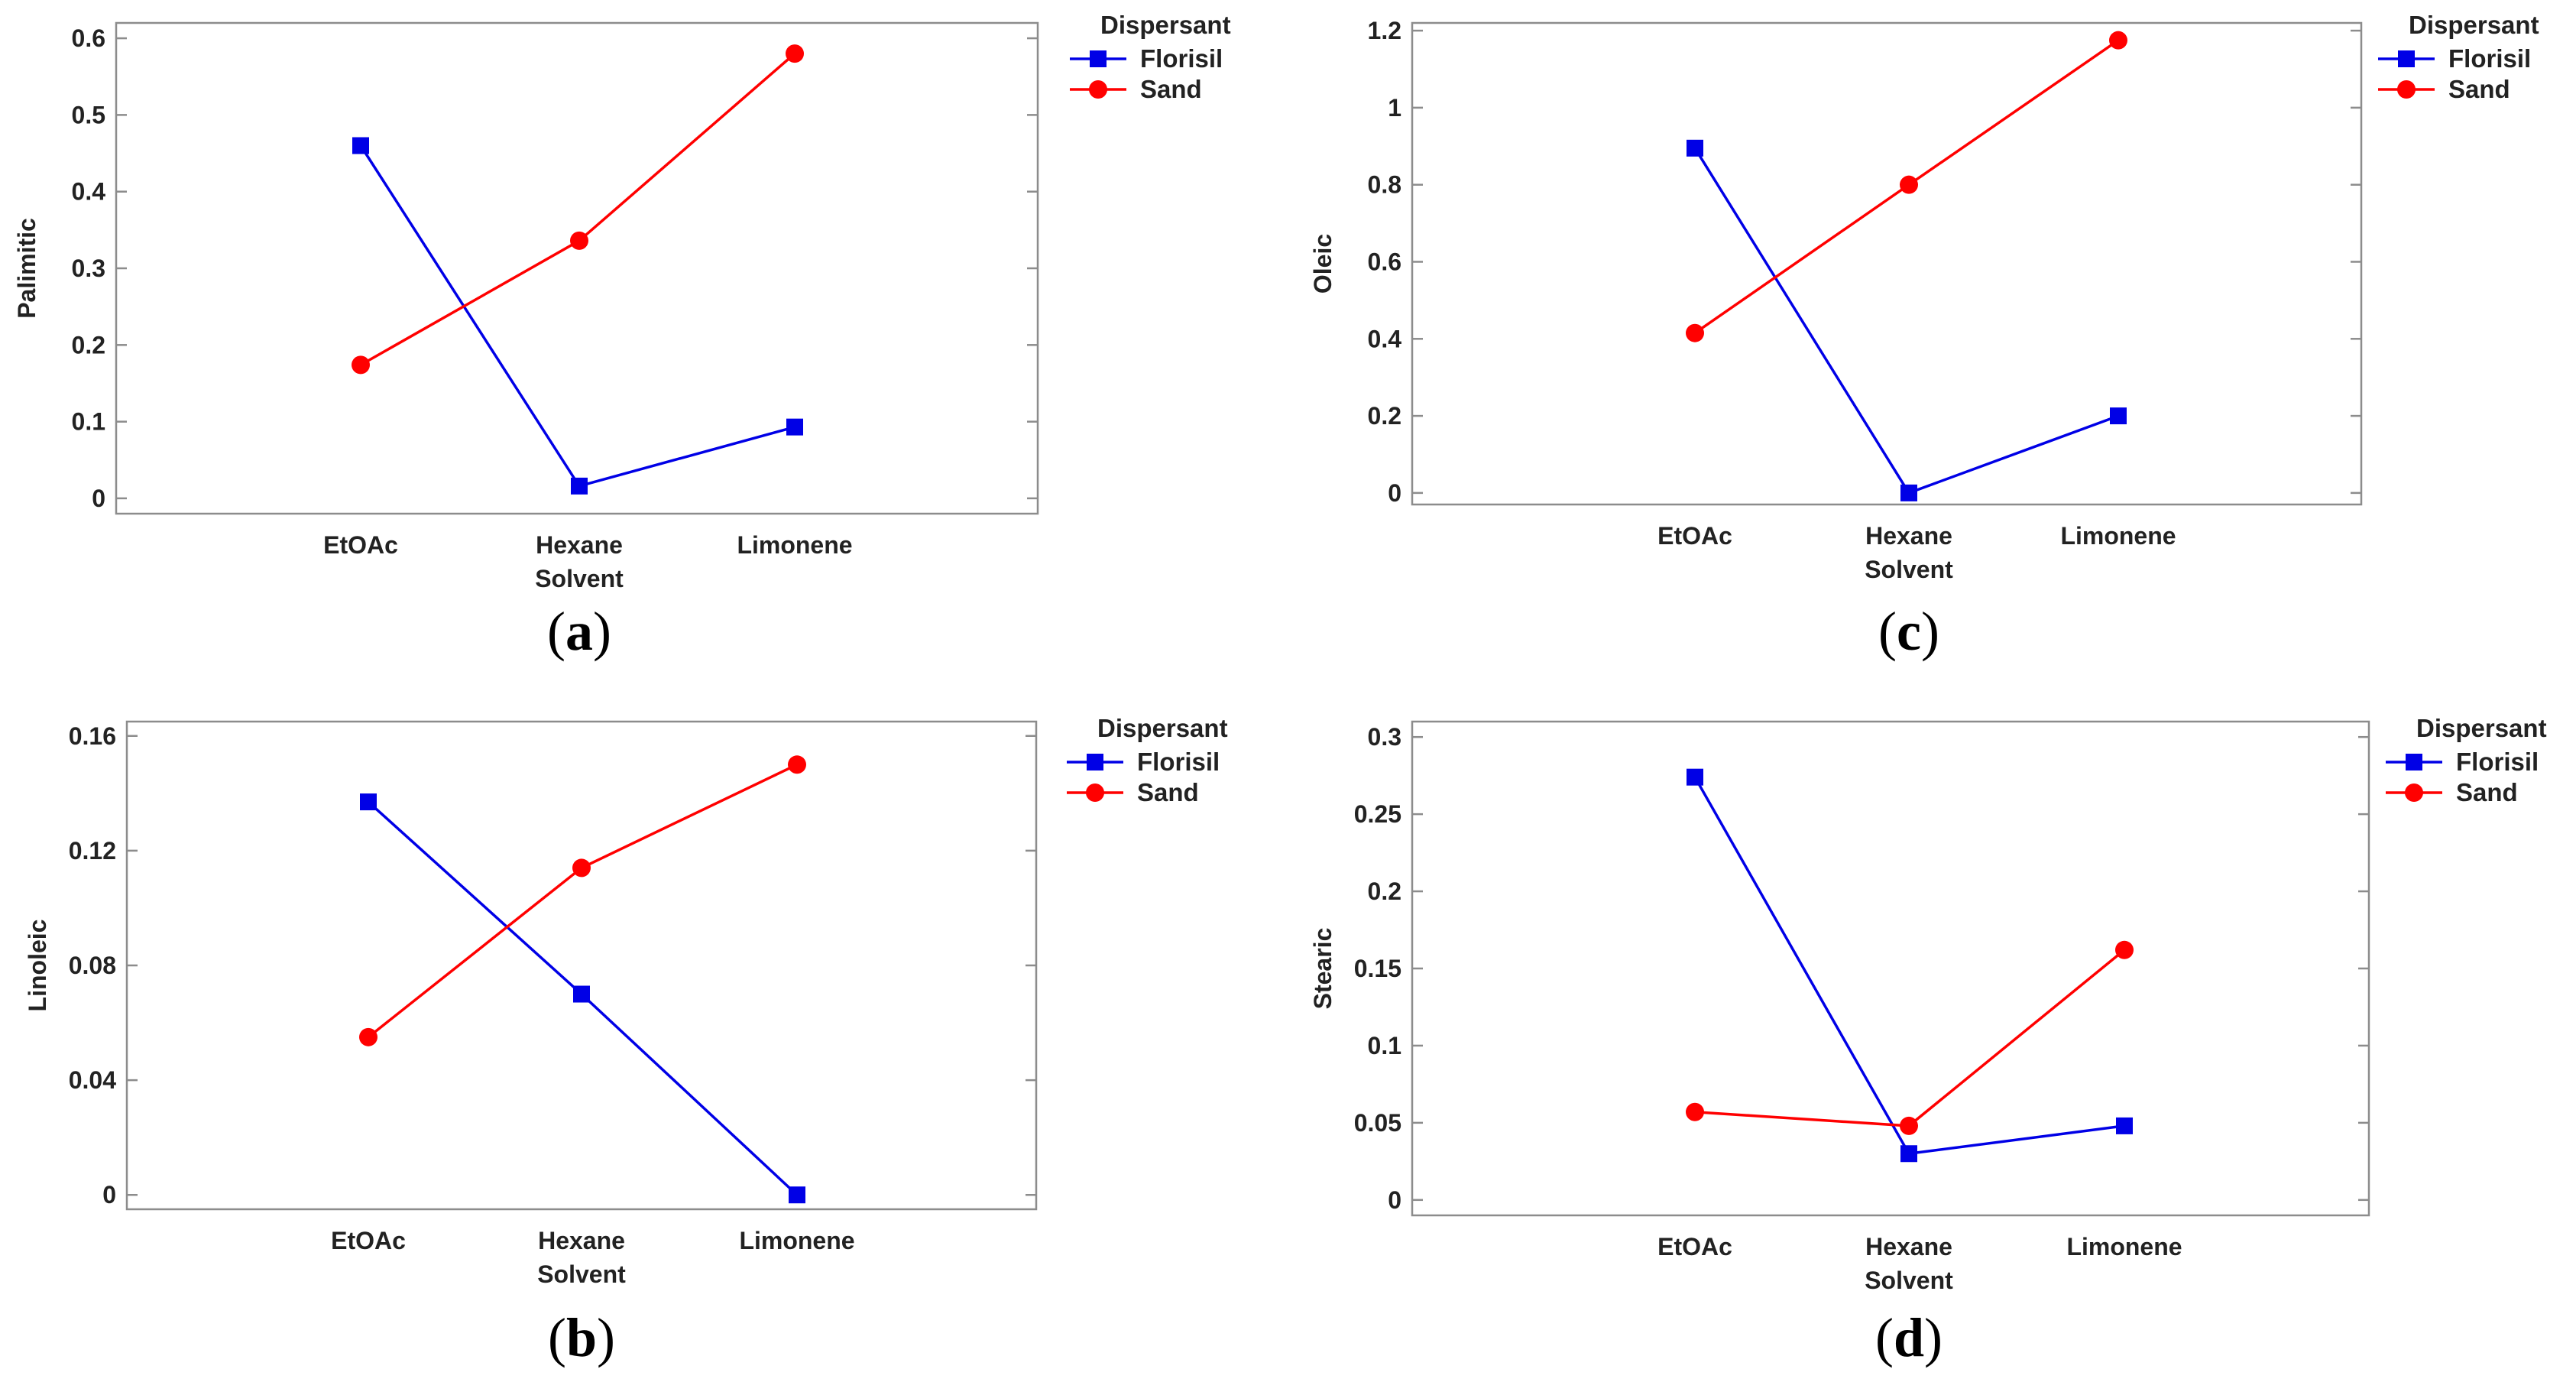 Image resolution: width=2576 pixels, height=1395 pixels. I want to click on y-axis-title: Oleic, so click(1323, 264).